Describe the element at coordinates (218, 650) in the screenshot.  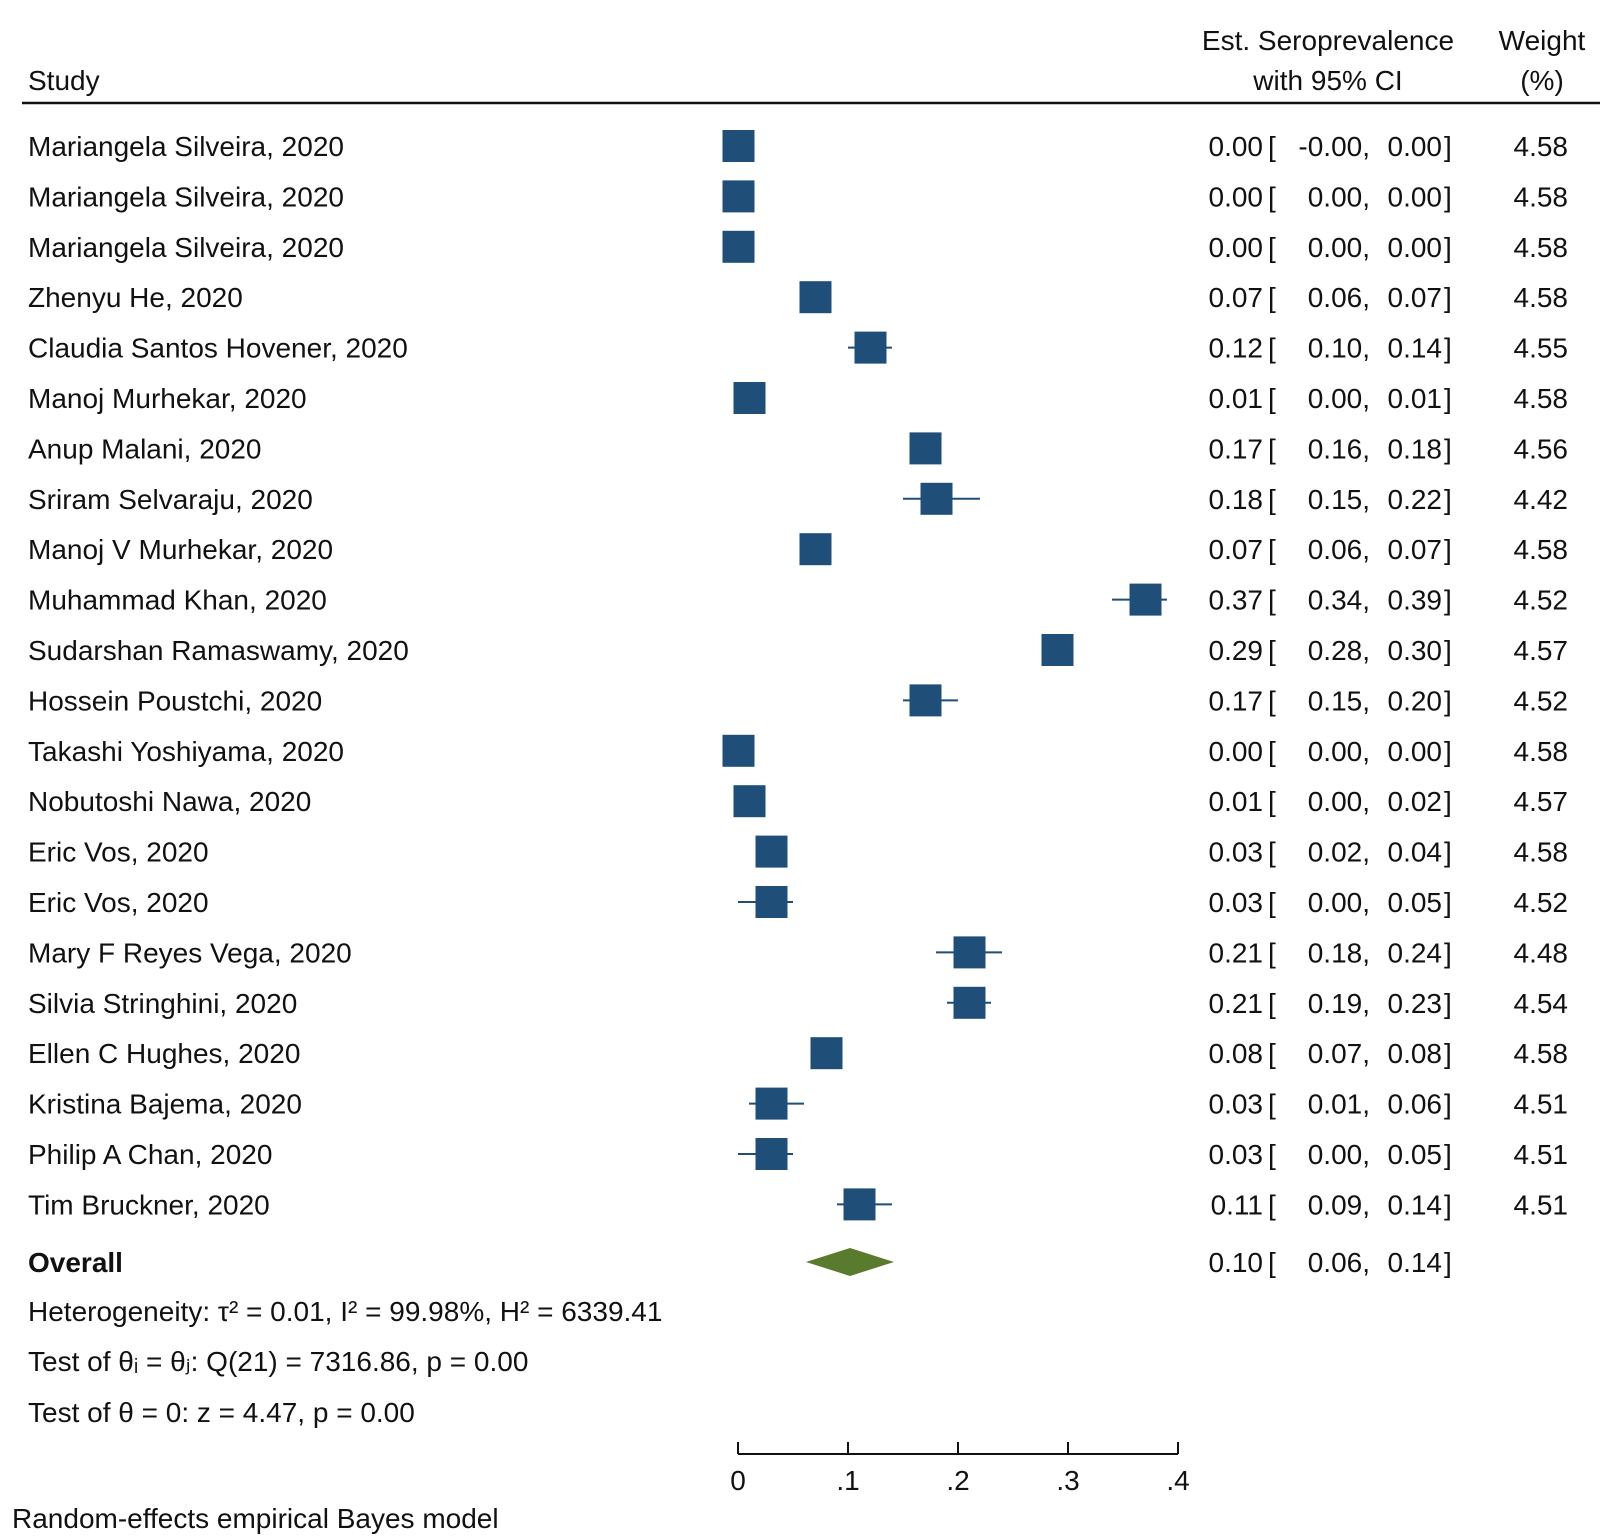
I see `study-label: Sudarshan Ramaswamy, 2020` at that location.